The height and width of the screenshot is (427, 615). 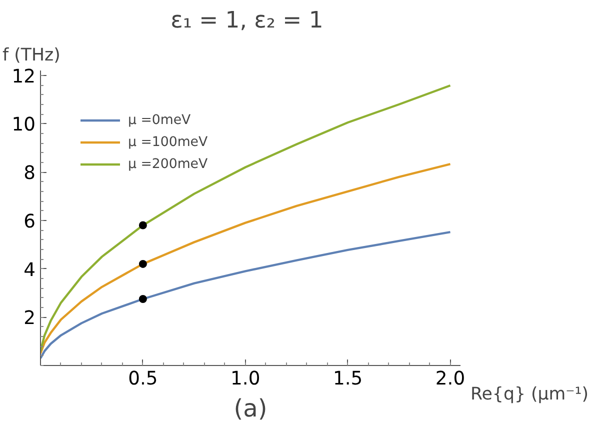 What do you see at coordinates (24, 77) in the screenshot?
I see `y-tick-label: 12` at bounding box center [24, 77].